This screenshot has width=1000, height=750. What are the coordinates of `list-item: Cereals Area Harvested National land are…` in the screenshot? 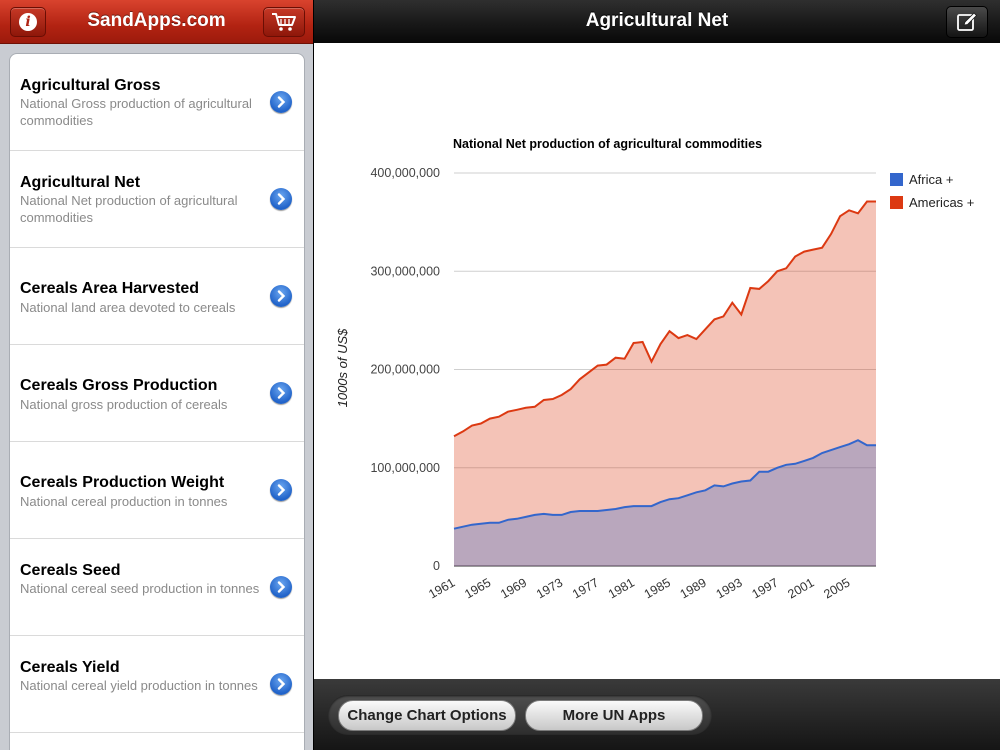 It's located at (157, 296).